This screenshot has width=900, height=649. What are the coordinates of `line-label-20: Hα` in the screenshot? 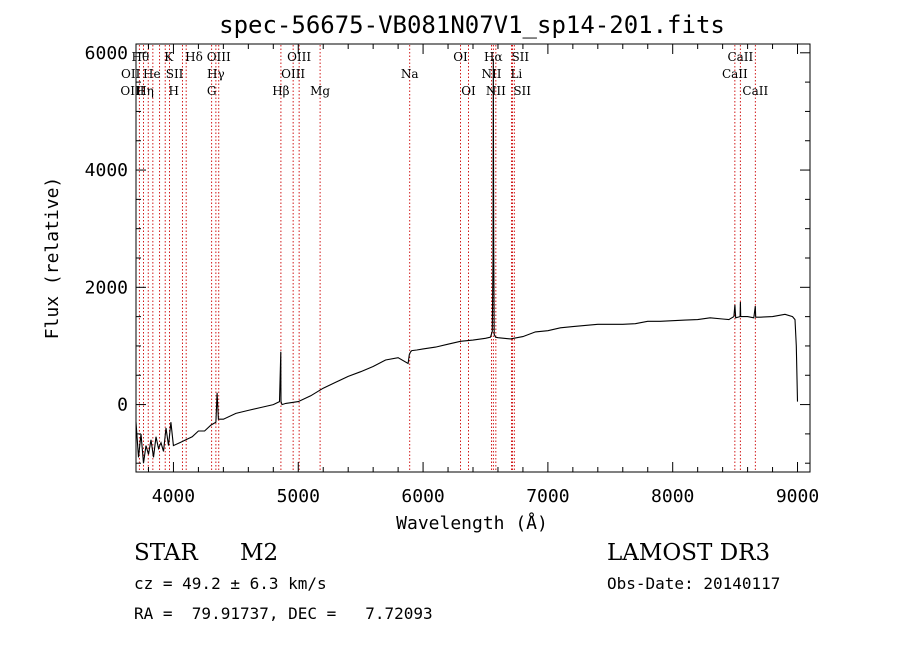 It's located at (493, 57).